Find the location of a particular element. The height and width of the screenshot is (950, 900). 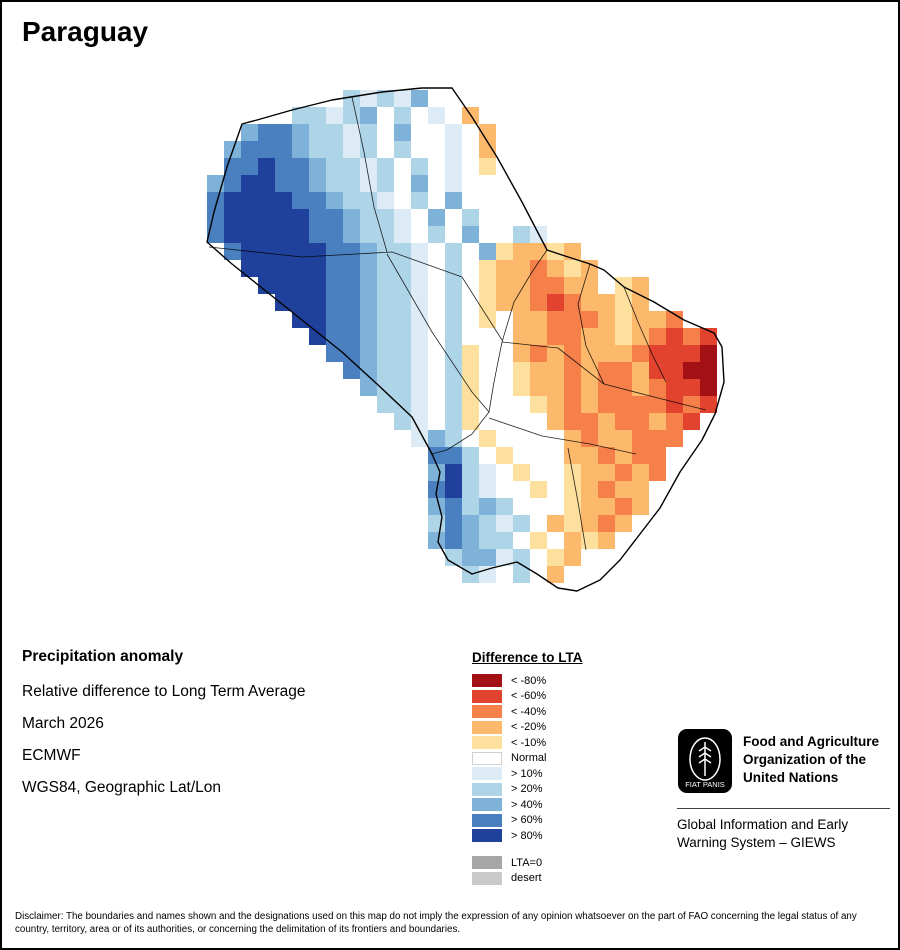

fao-divider is located at coordinates (783, 808).